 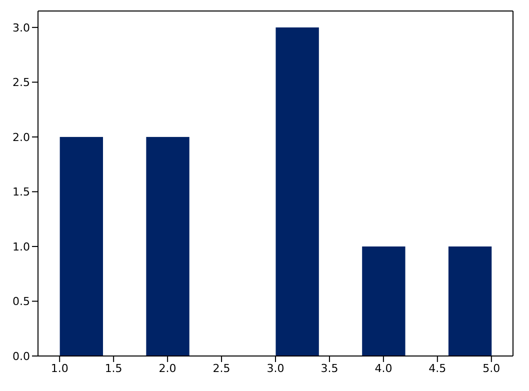 What do you see at coordinates (329, 368) in the screenshot?
I see `x-tick-label: 3.5` at bounding box center [329, 368].